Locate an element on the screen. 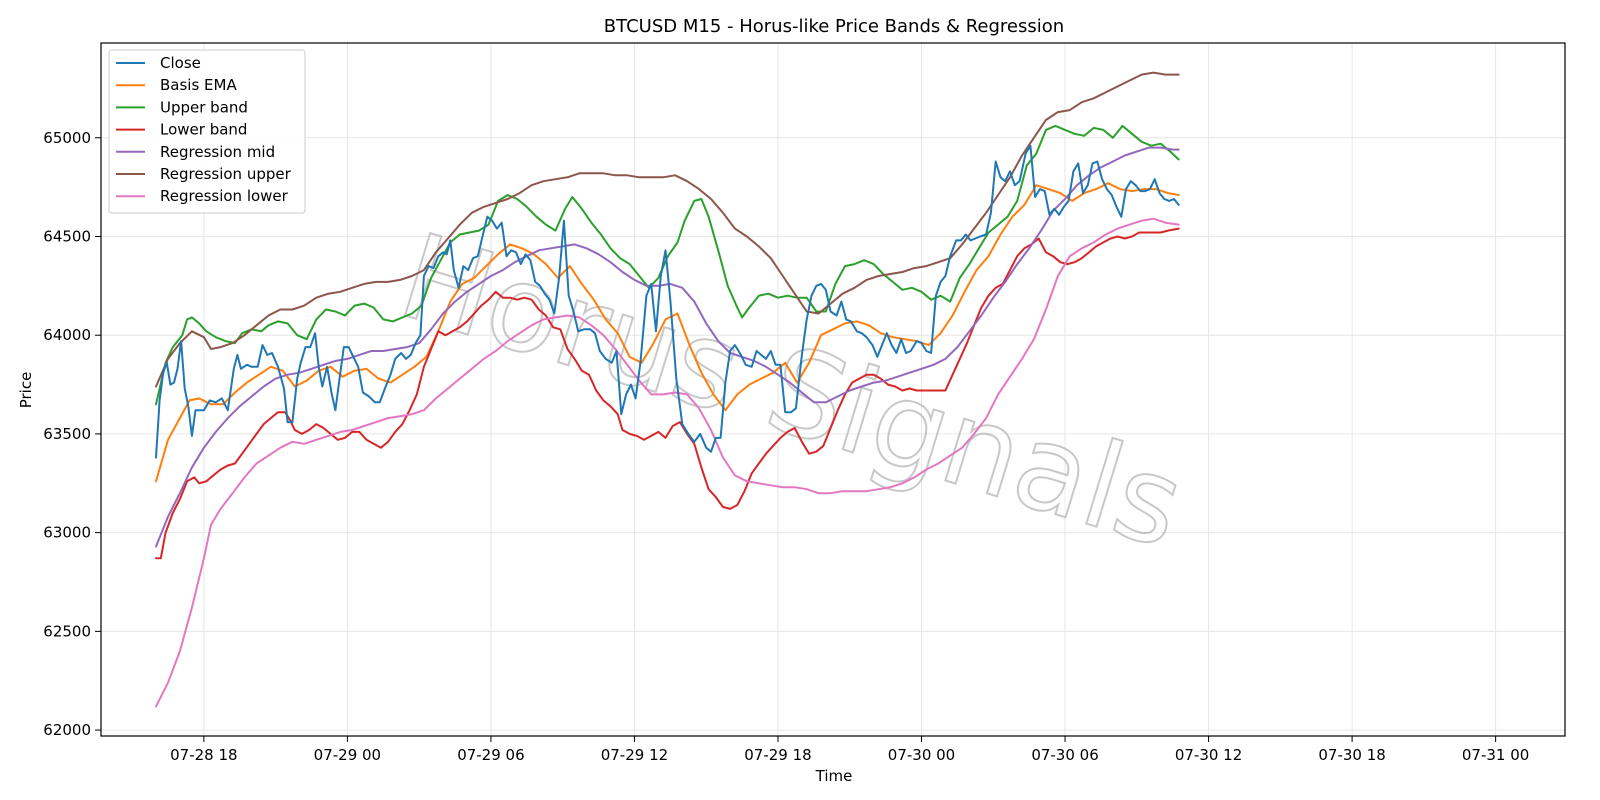 This screenshot has width=1600, height=800. legend-label: Lower band is located at coordinates (203, 130).